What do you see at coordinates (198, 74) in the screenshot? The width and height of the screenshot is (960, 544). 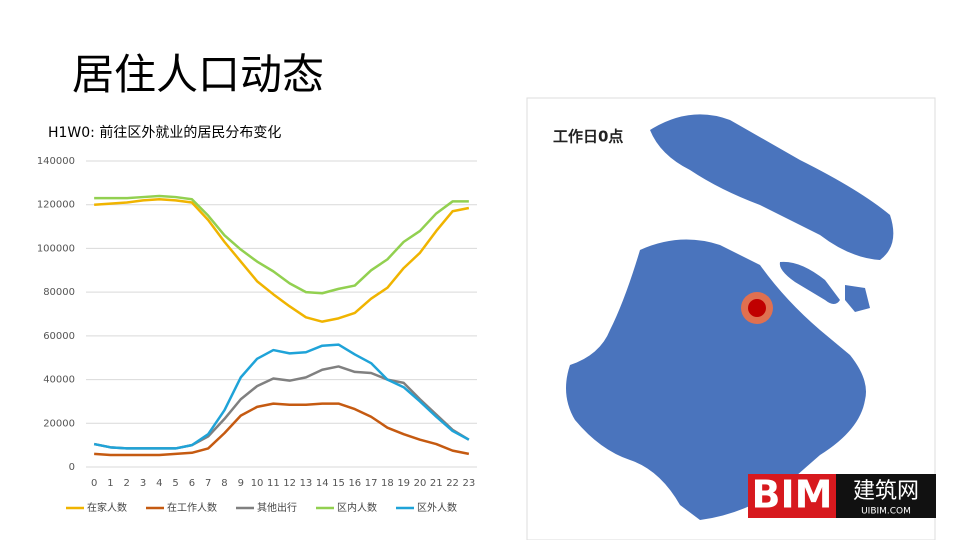 I see `slide-title: 居住人口动态` at bounding box center [198, 74].